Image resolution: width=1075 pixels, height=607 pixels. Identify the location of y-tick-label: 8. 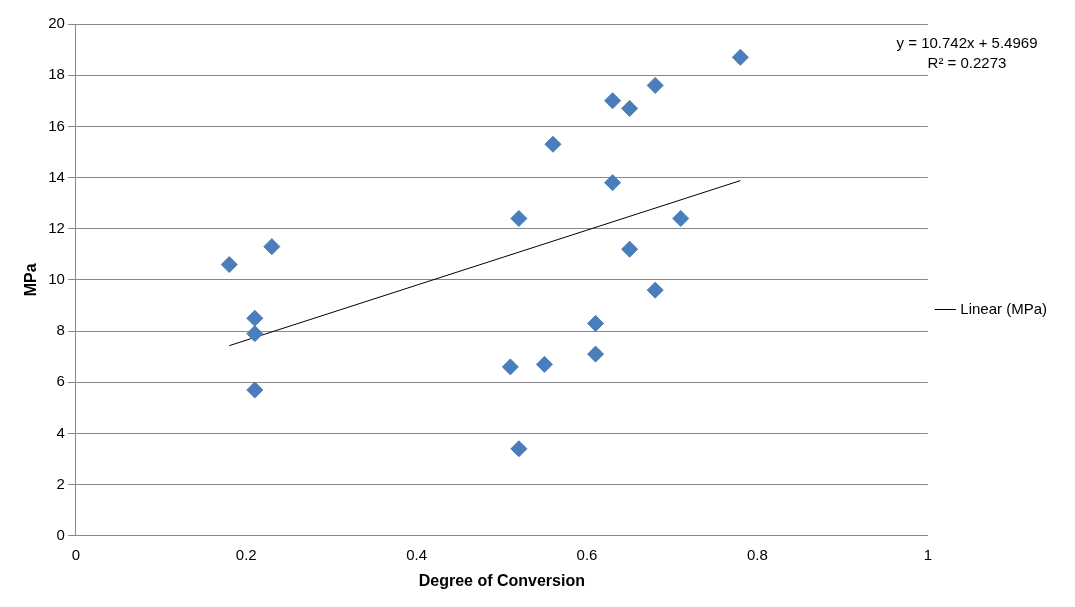
(60, 330).